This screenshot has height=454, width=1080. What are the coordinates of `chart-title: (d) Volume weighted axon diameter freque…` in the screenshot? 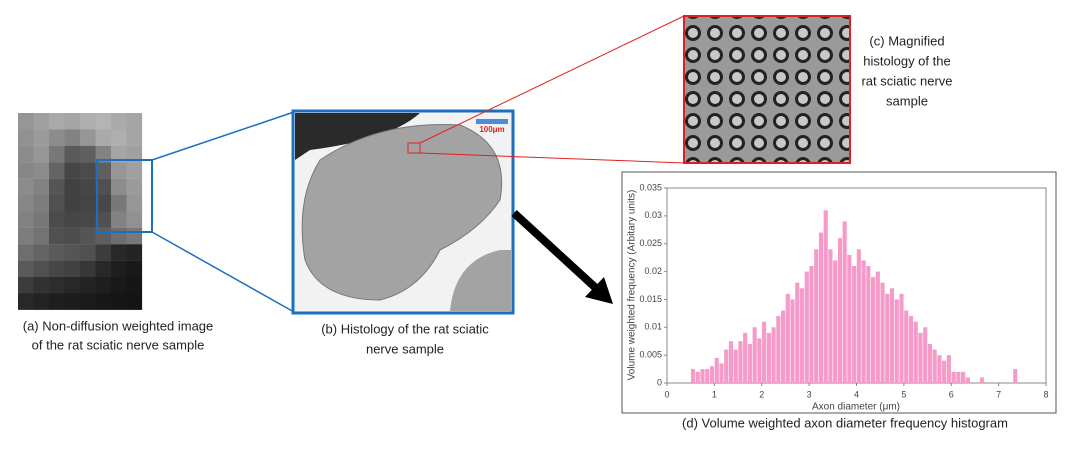 It's located at (845, 422).